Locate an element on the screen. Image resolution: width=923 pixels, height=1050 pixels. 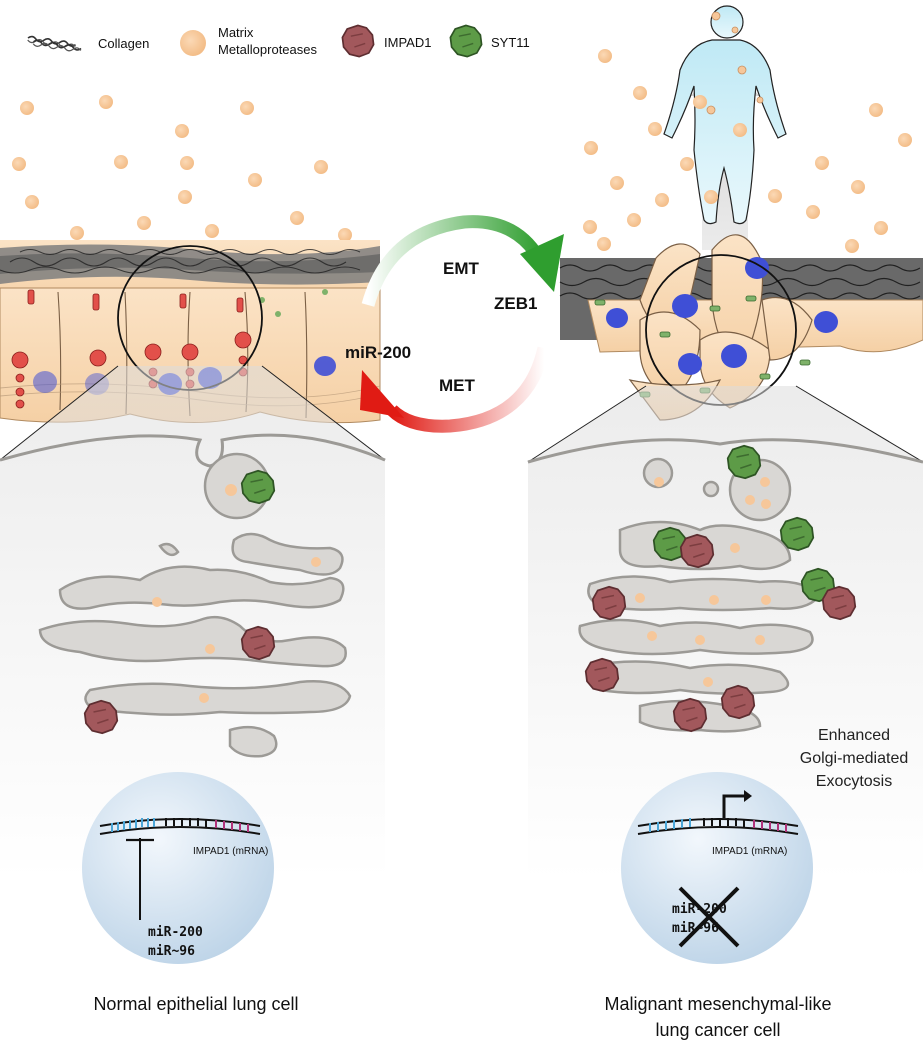
note-line2: Golgi-mediated is located at coordinates (854, 758).